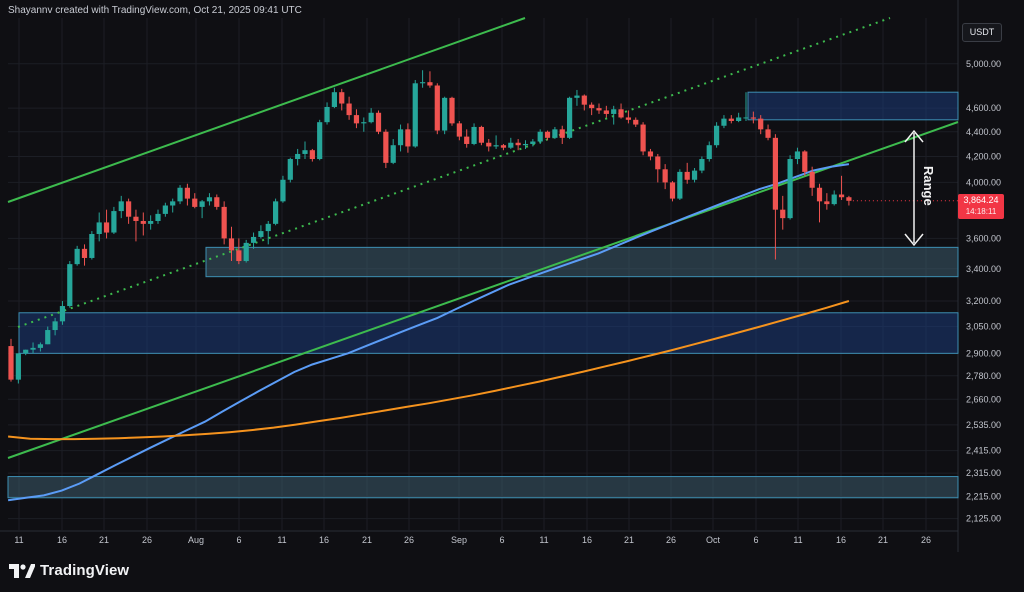  What do you see at coordinates (983, 132) in the screenshot?
I see `price-axis-label: 4,400.00` at bounding box center [983, 132].